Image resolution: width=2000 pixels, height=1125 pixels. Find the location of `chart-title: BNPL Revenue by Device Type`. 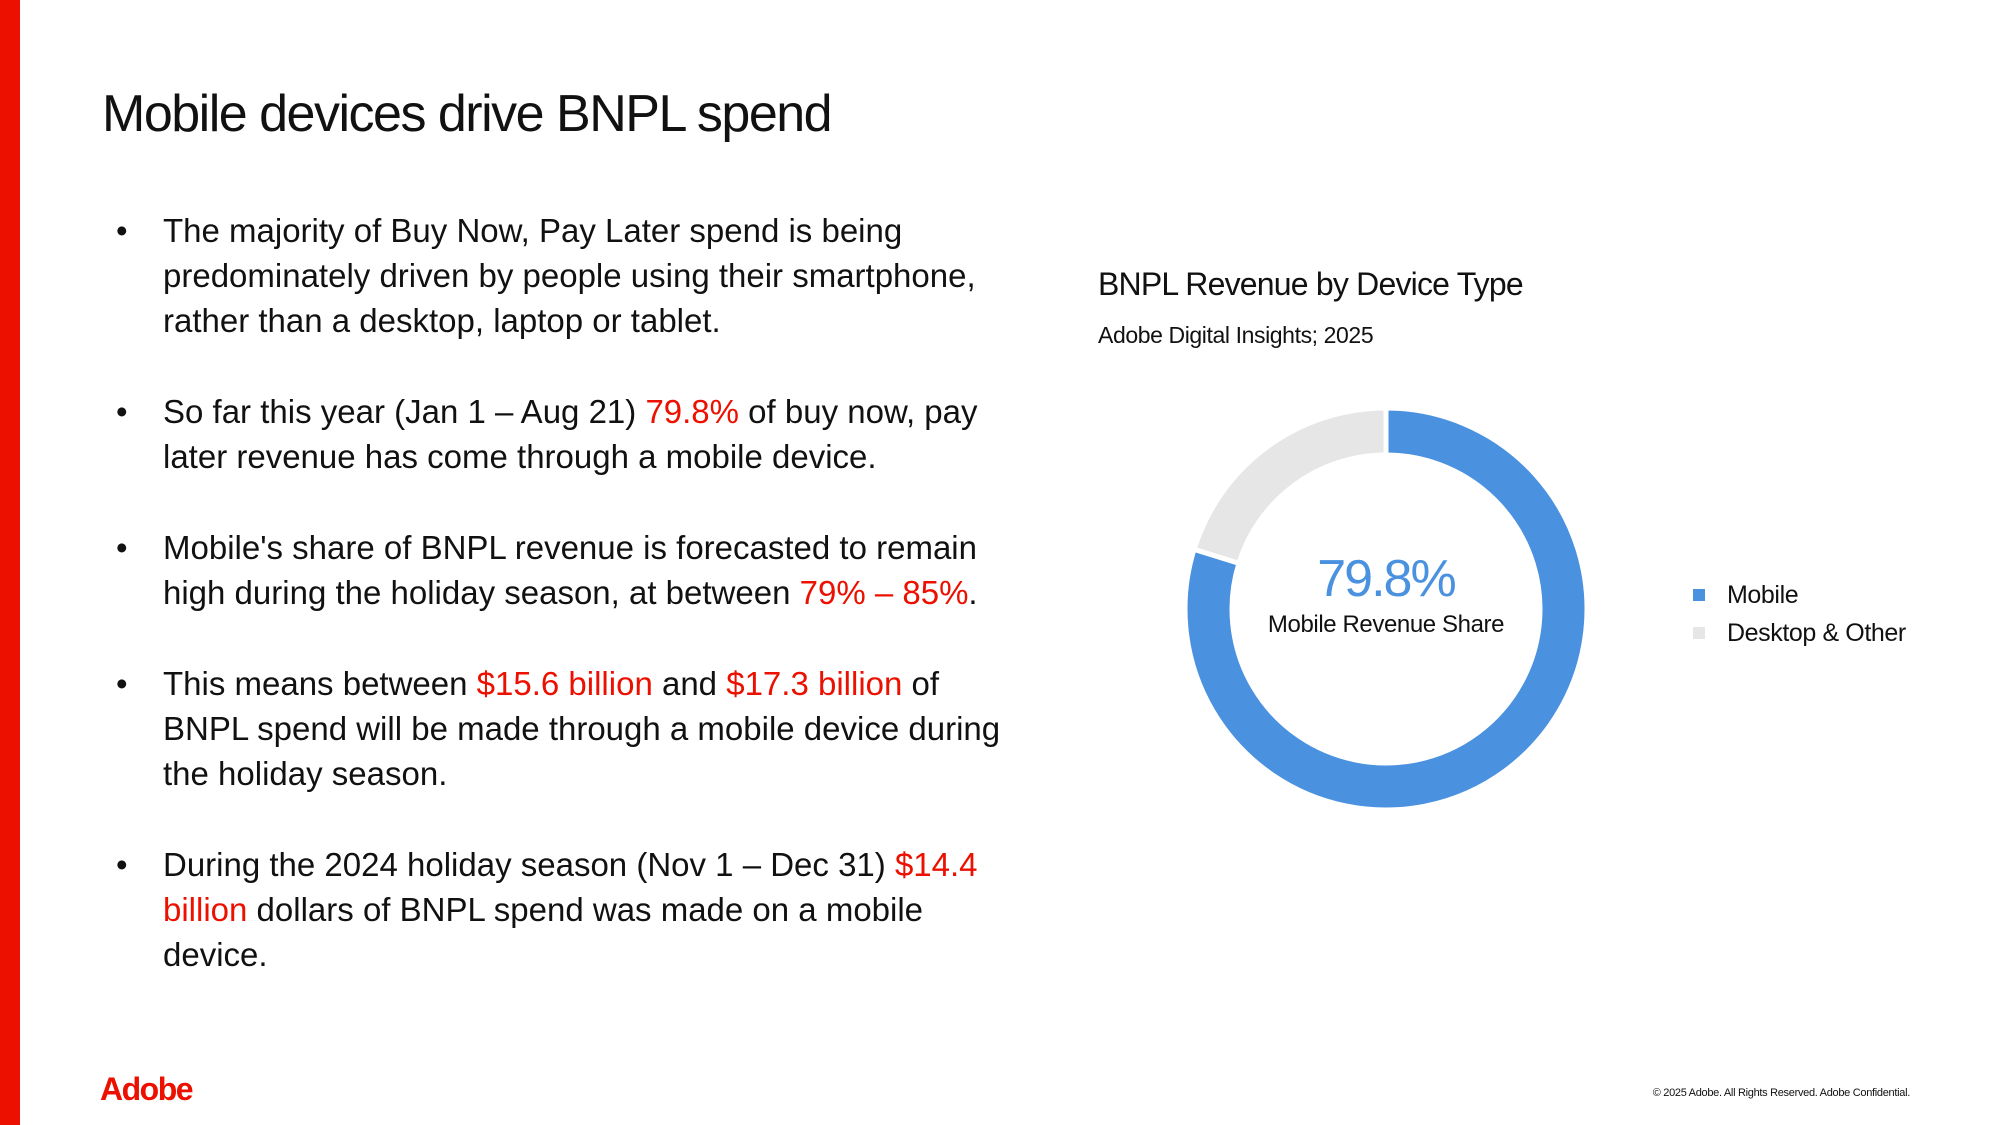

chart-title: BNPL Revenue by Device Type is located at coordinates (1311, 284).